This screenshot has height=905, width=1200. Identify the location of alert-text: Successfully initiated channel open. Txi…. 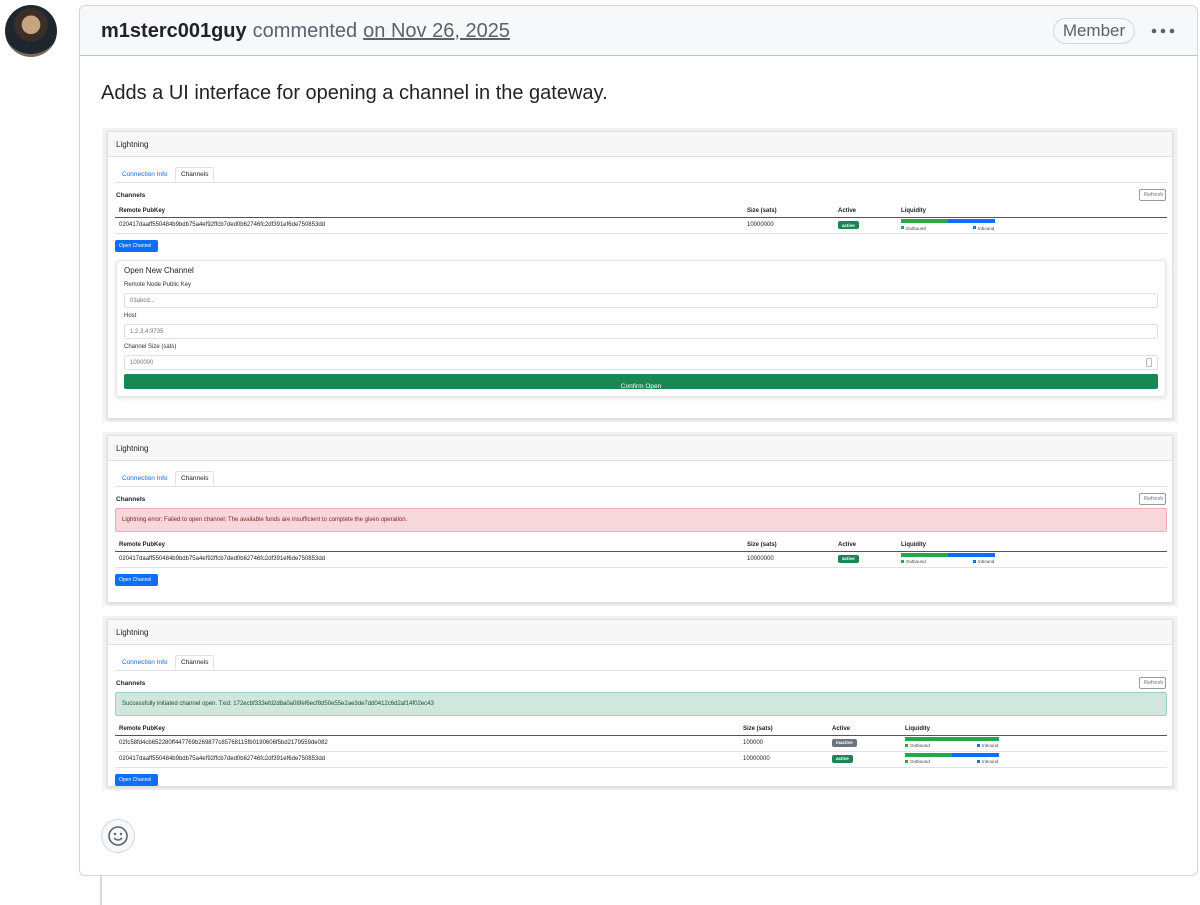
(278, 704).